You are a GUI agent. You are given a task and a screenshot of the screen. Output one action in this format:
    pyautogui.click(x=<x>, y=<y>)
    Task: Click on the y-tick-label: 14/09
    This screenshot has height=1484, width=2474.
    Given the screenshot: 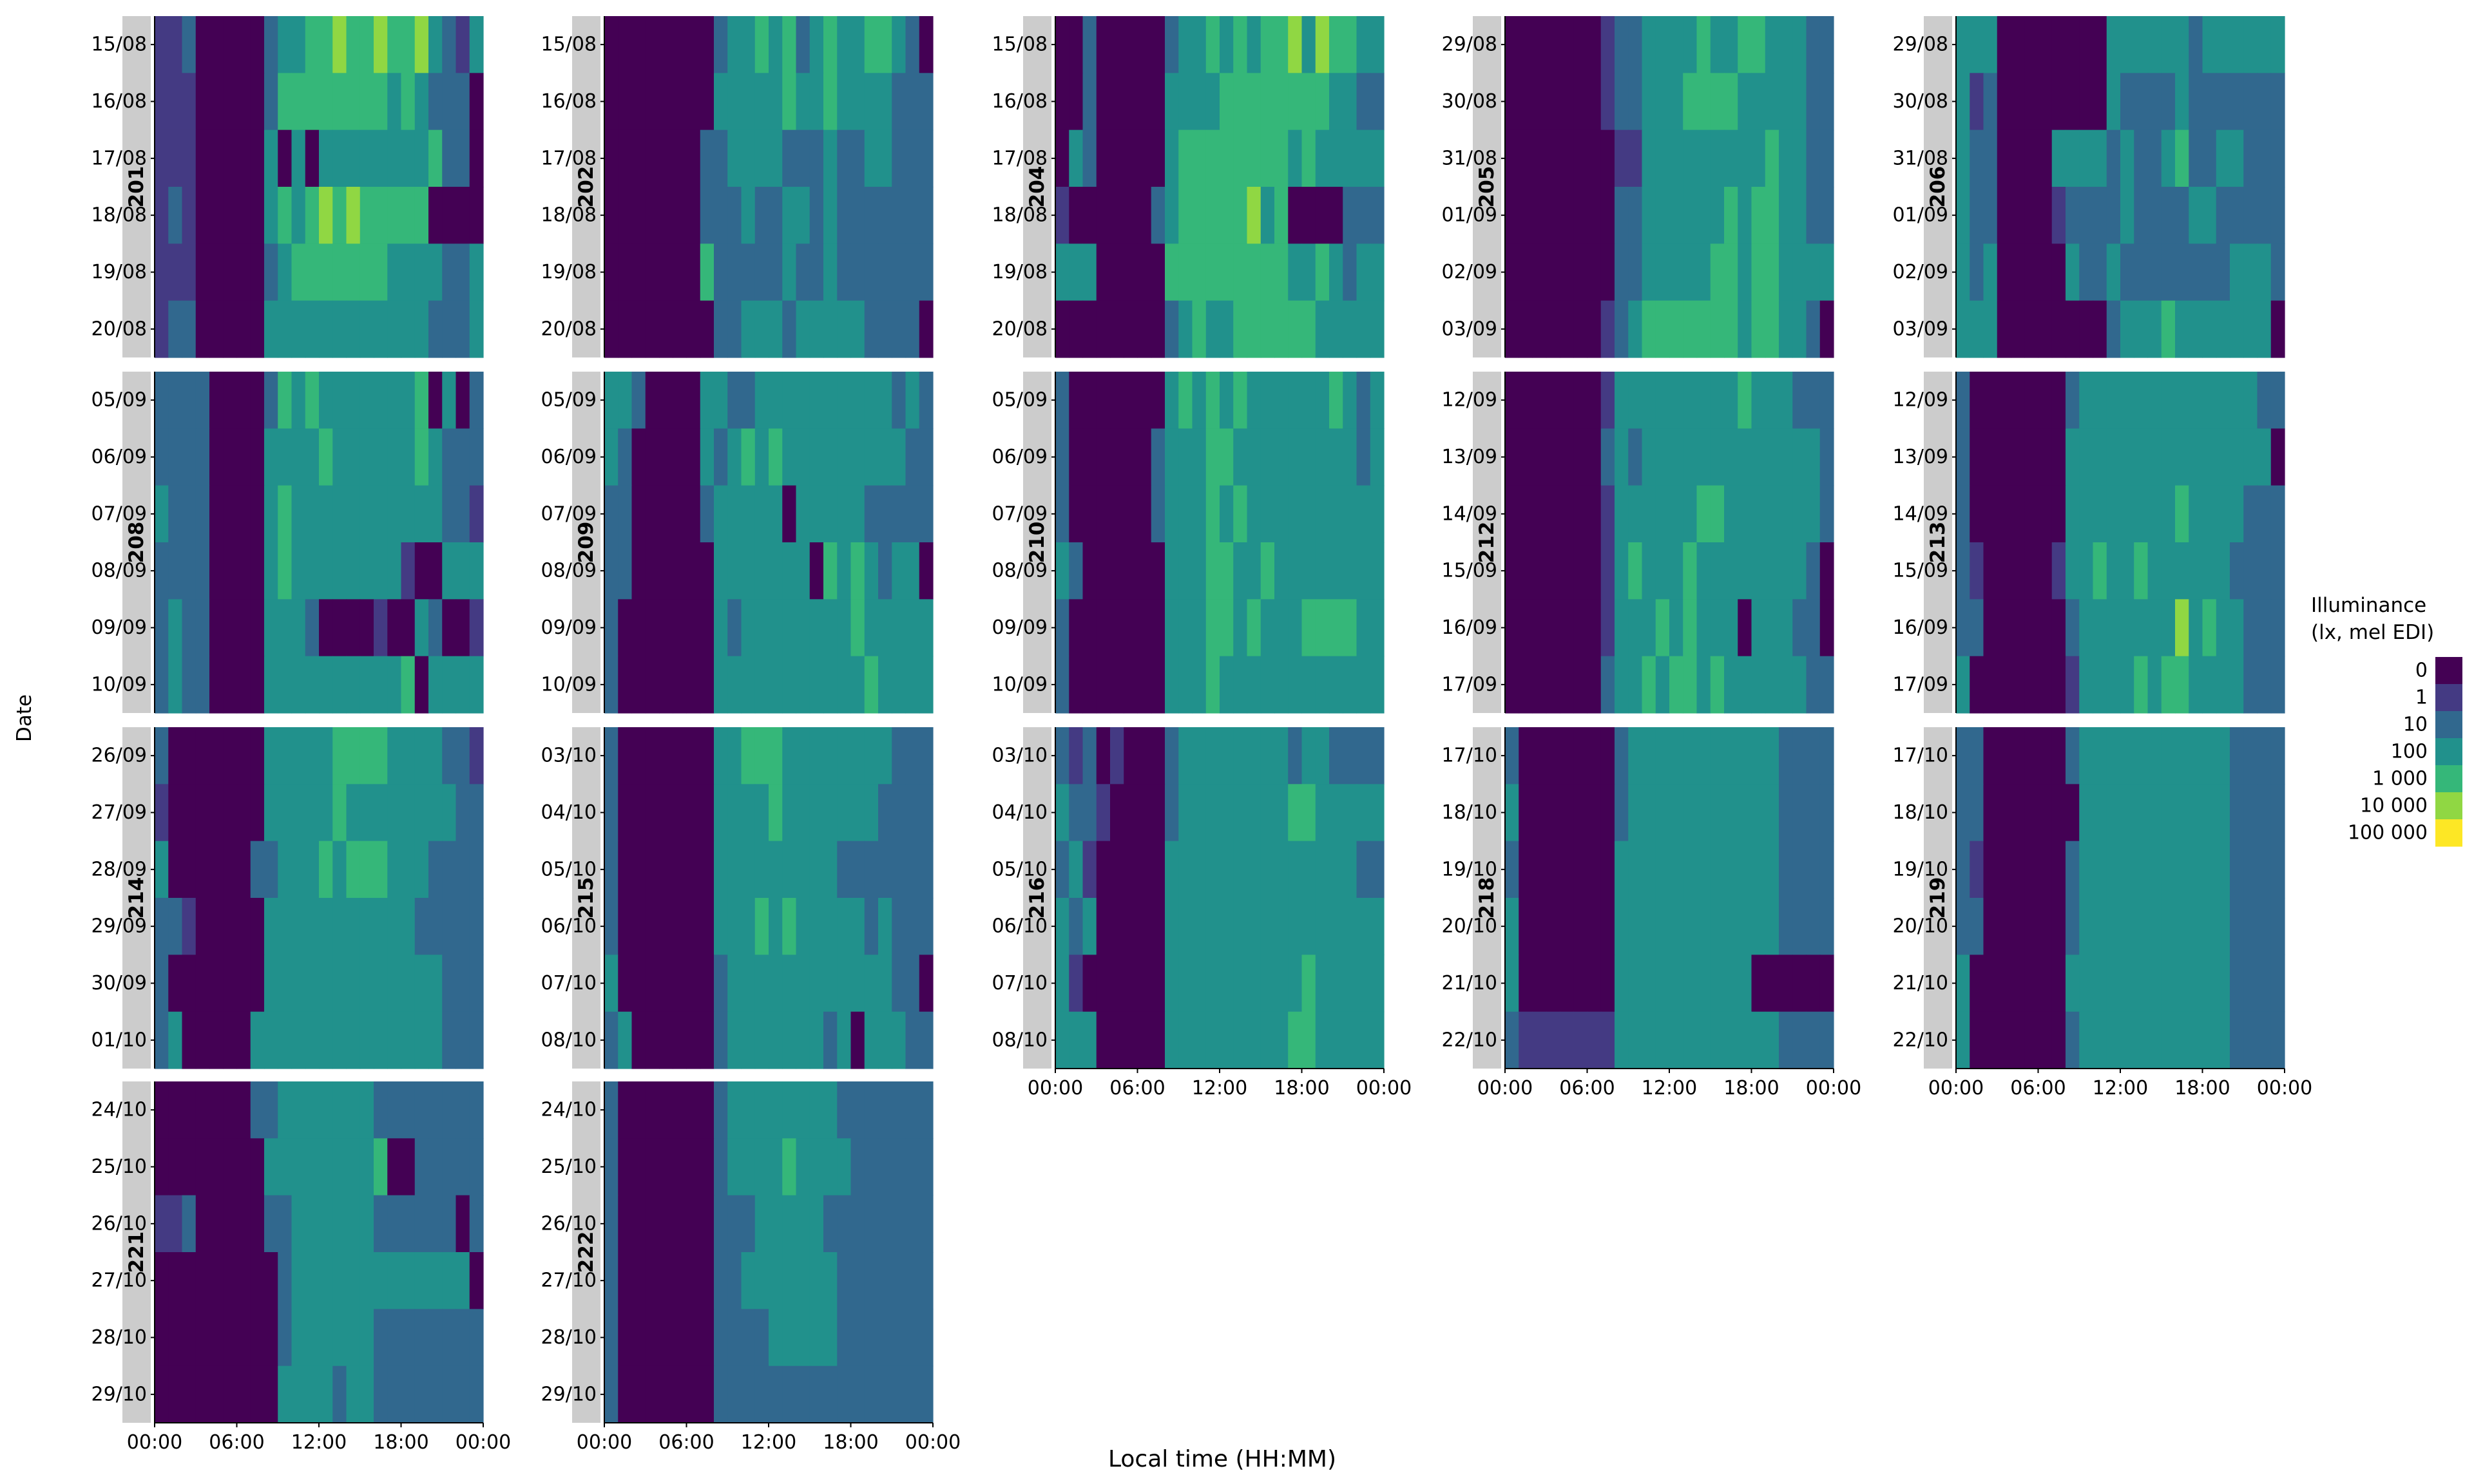 What is the action you would take?
    pyautogui.click(x=1920, y=513)
    